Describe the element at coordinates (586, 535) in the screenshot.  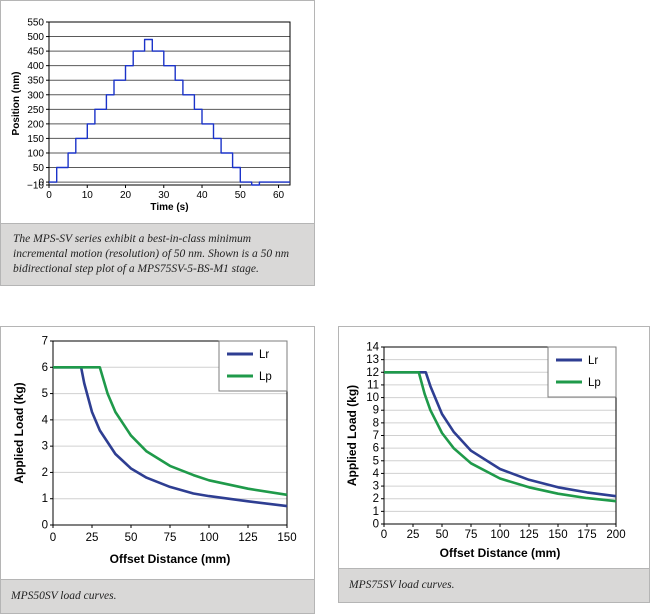
I see `x-tick-label: 175` at that location.